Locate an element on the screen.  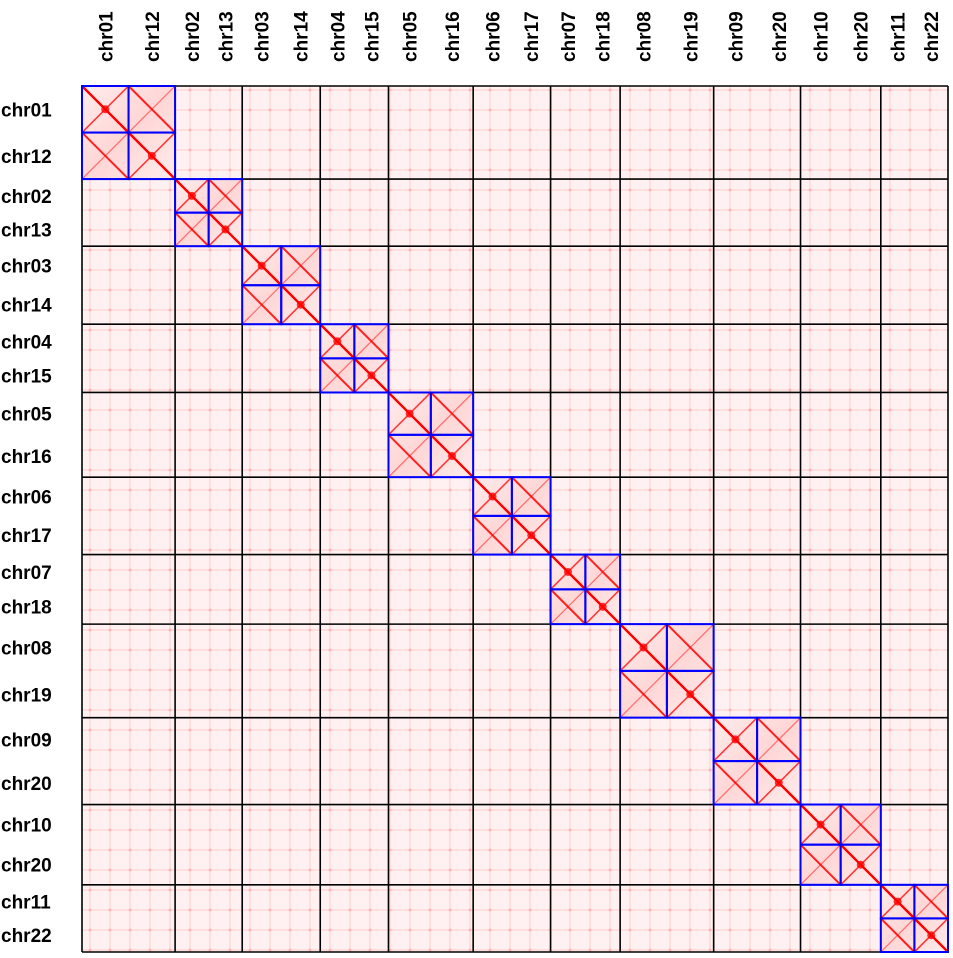
x-tick-label: chr10 is located at coordinates (822, 36).